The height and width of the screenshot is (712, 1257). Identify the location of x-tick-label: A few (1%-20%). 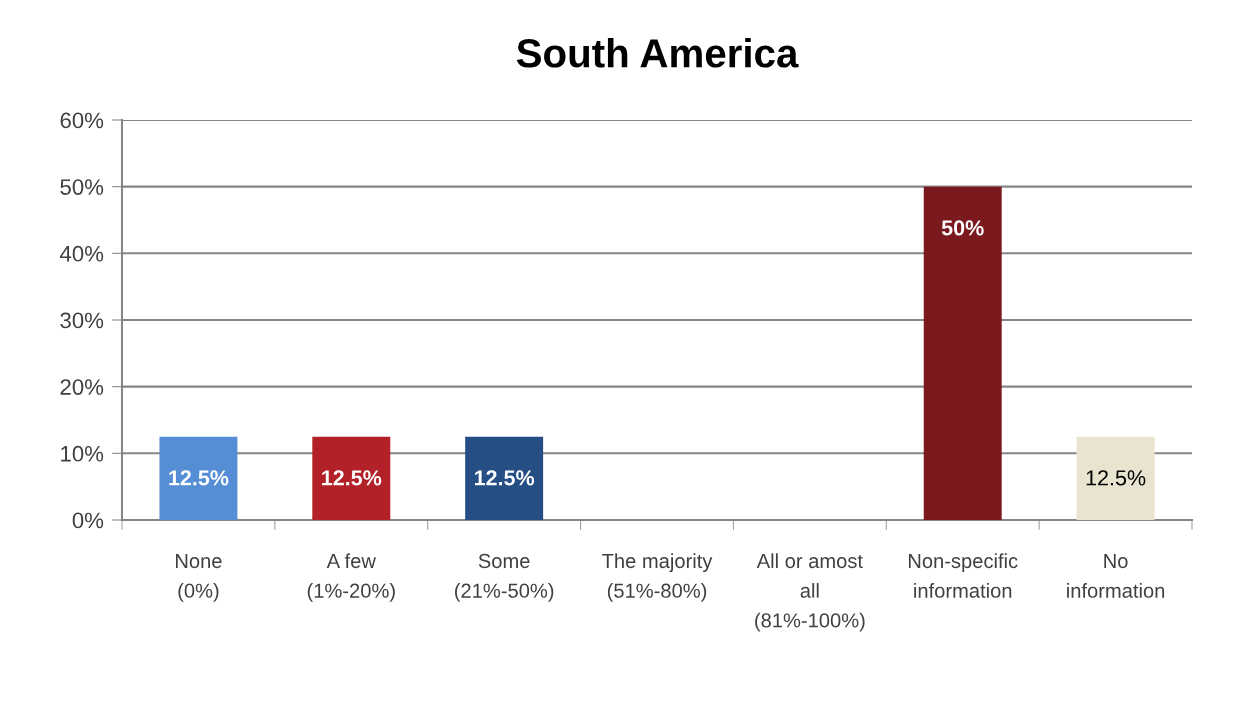
(351, 577).